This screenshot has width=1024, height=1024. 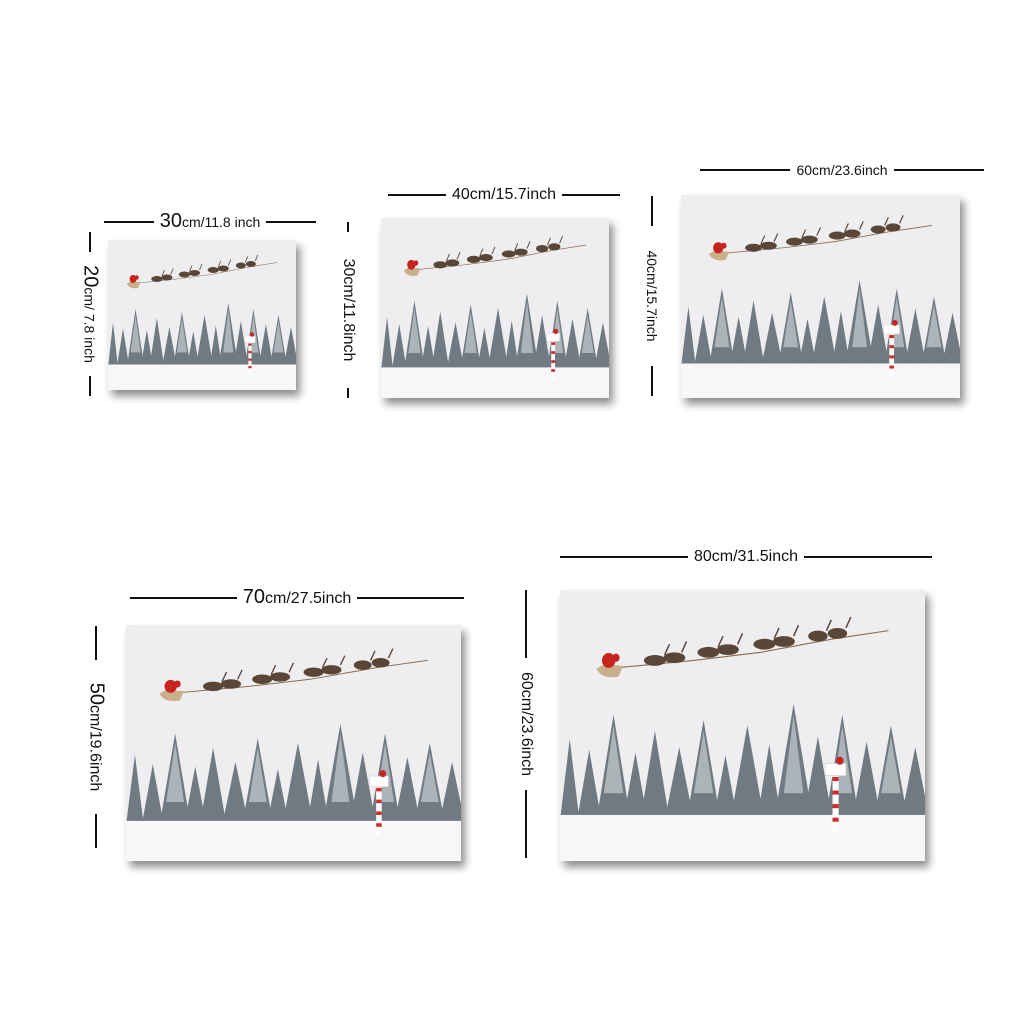 I want to click on canvas-print-80x60, so click(x=742, y=725).